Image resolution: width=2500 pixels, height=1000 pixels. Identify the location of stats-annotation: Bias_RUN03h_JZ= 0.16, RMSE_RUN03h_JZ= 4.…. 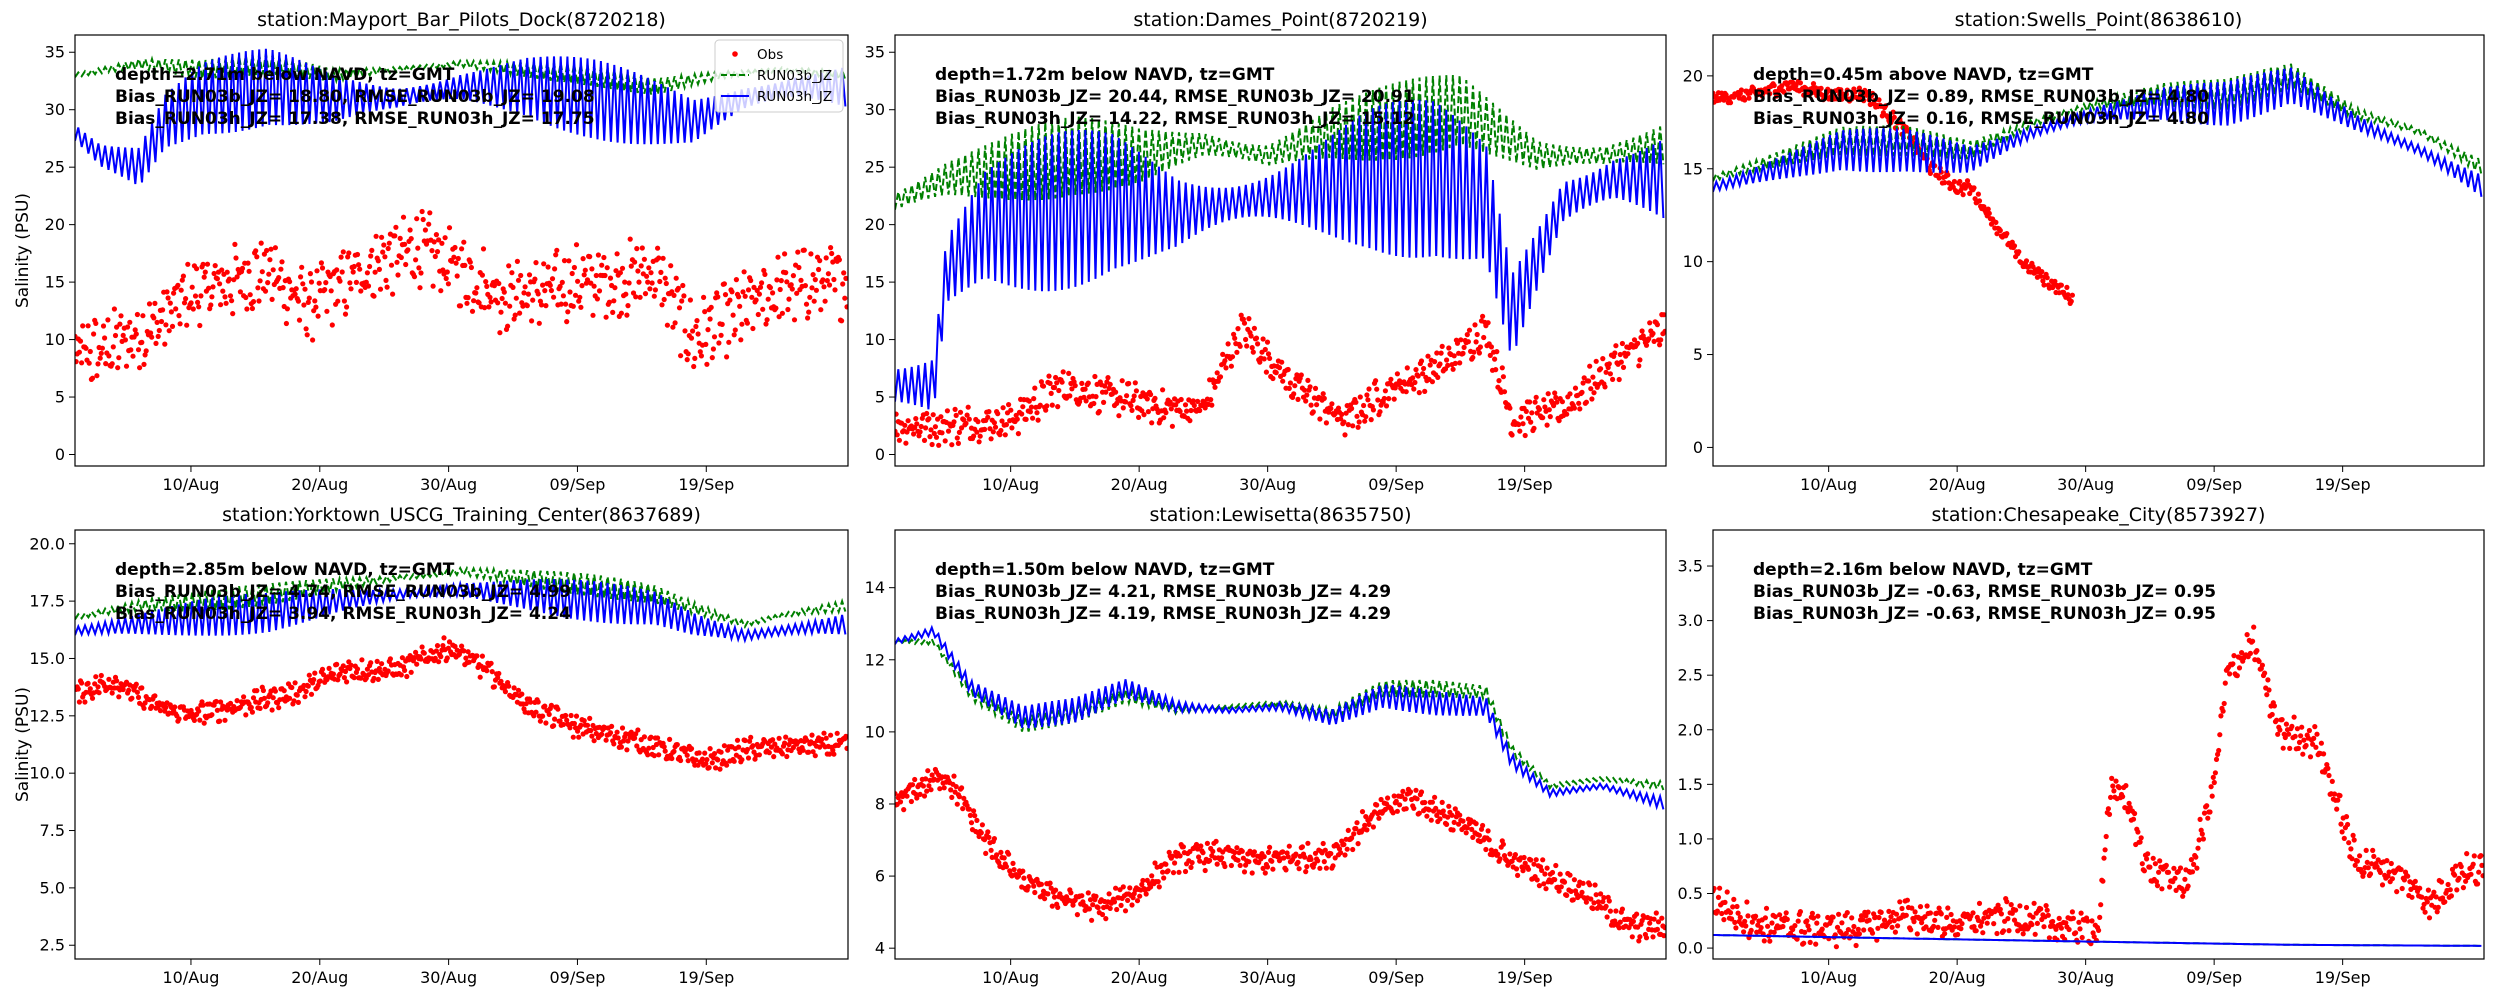
(1981, 119).